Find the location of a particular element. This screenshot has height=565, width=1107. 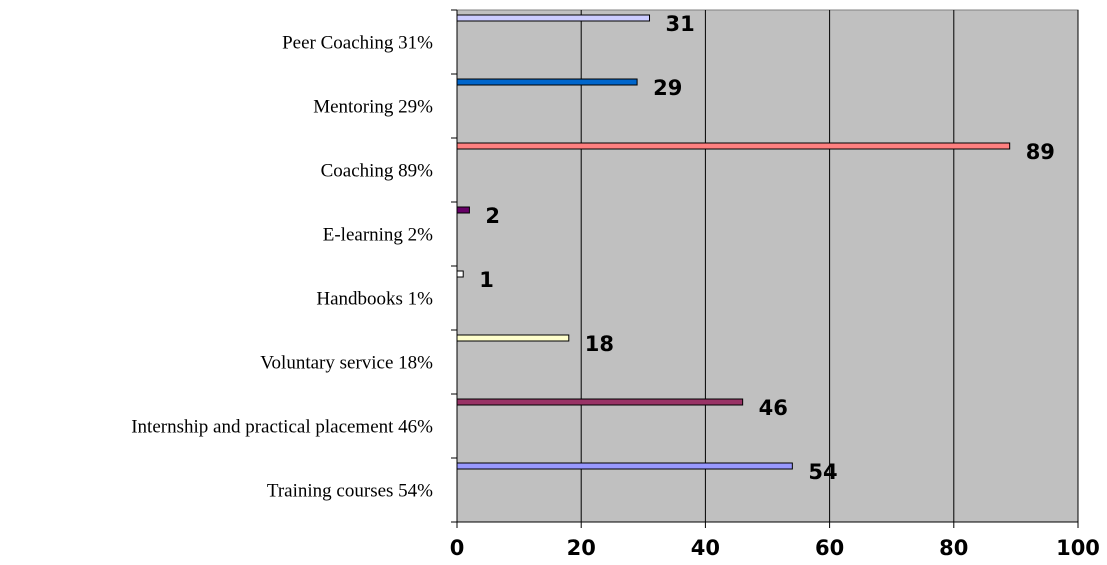

data-label: 1 is located at coordinates (486, 280).